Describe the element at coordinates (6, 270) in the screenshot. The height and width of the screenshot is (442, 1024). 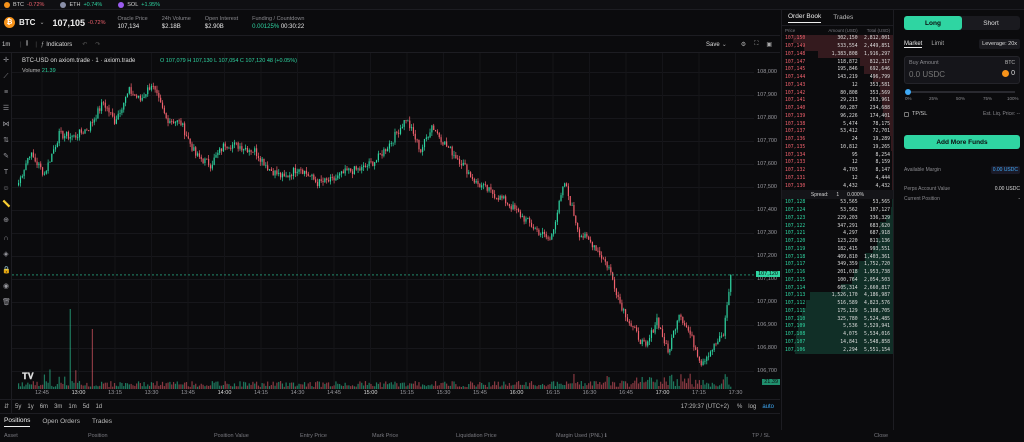
I see `lock-icon: 🔒` at that location.